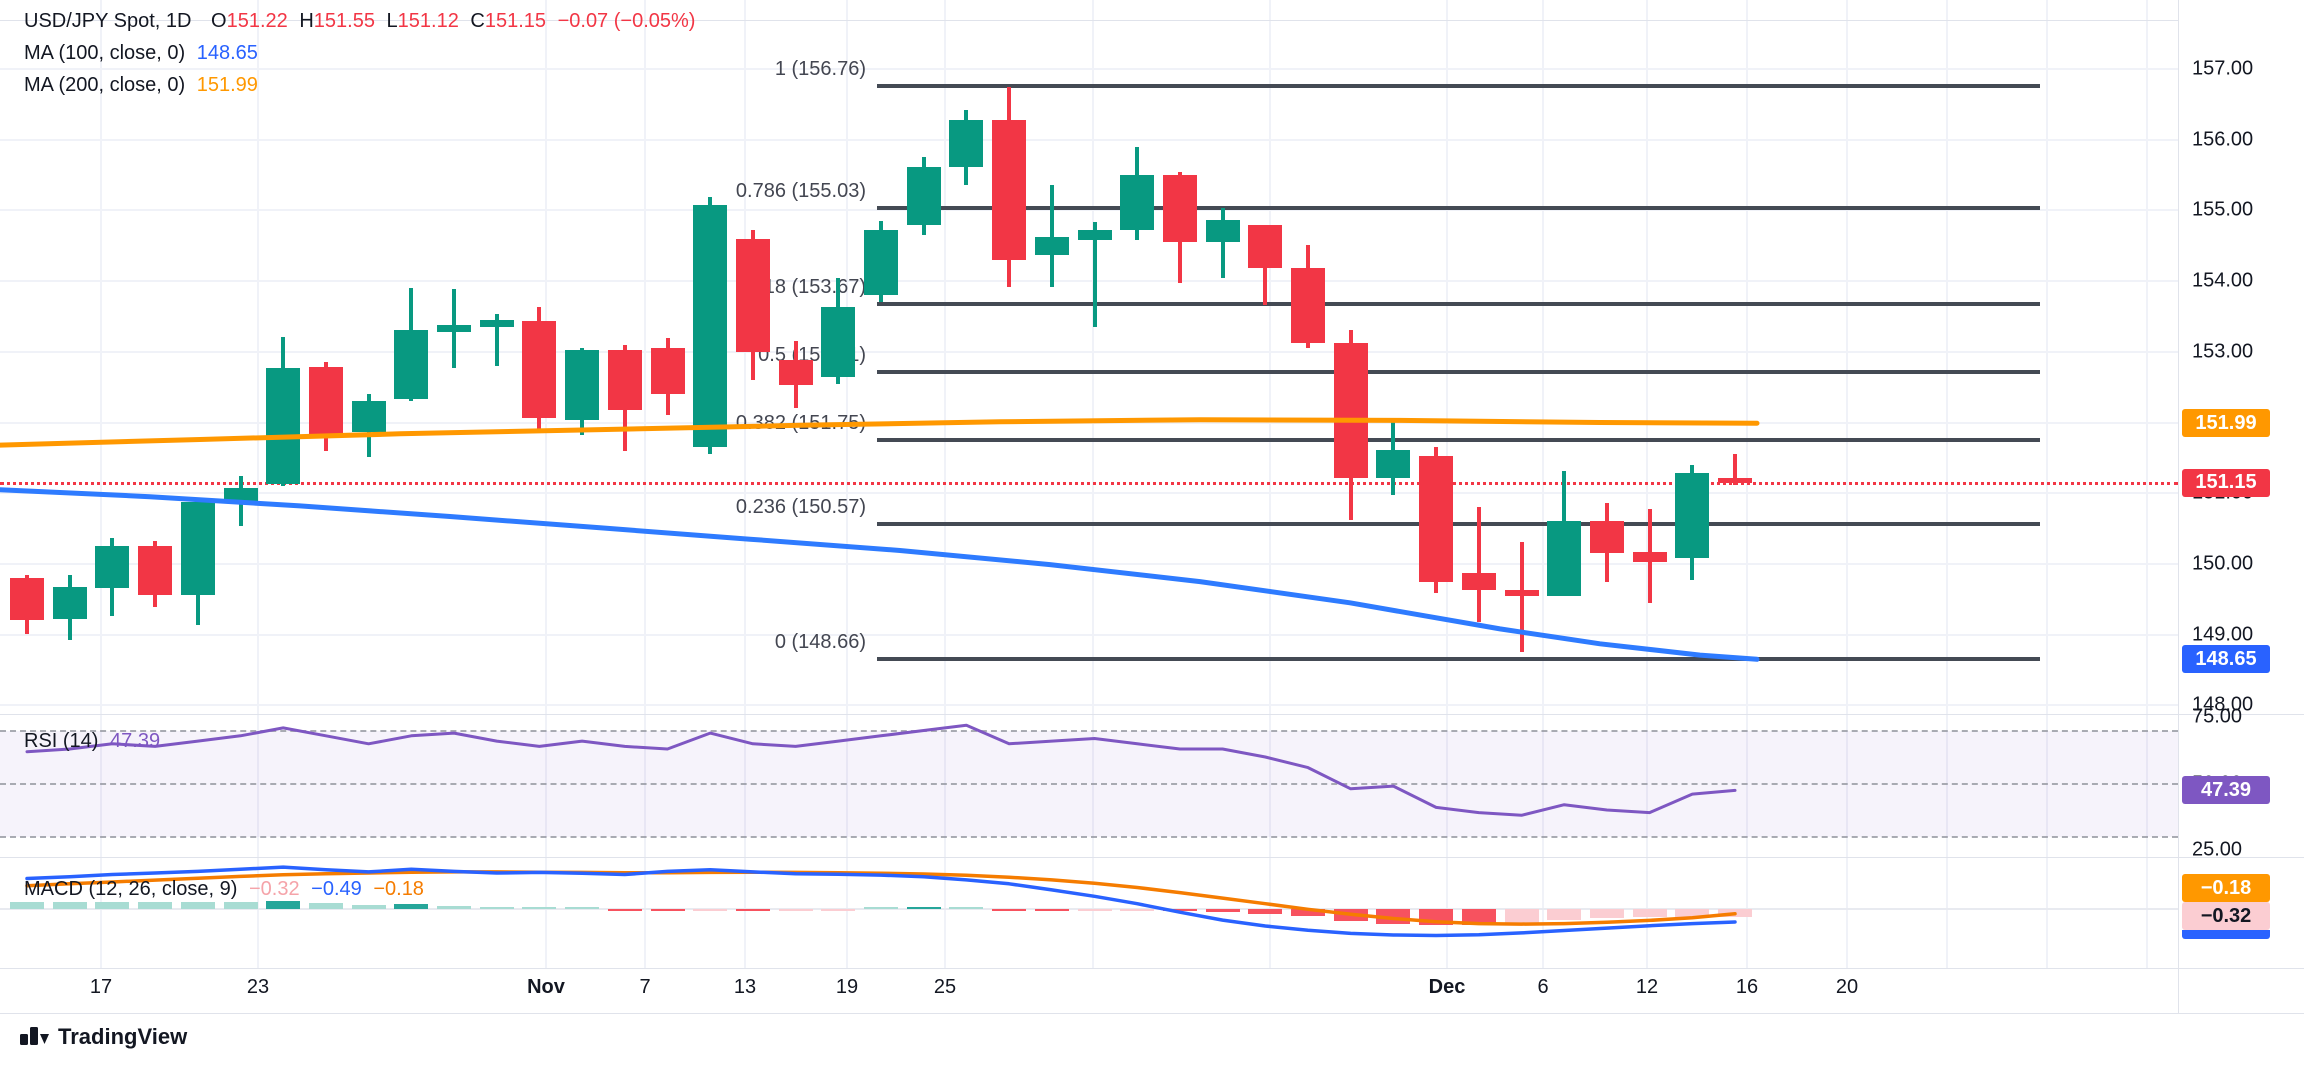 This screenshot has width=2304, height=1066. I want to click on rsi-axis-label: 25.00, so click(2217, 849).